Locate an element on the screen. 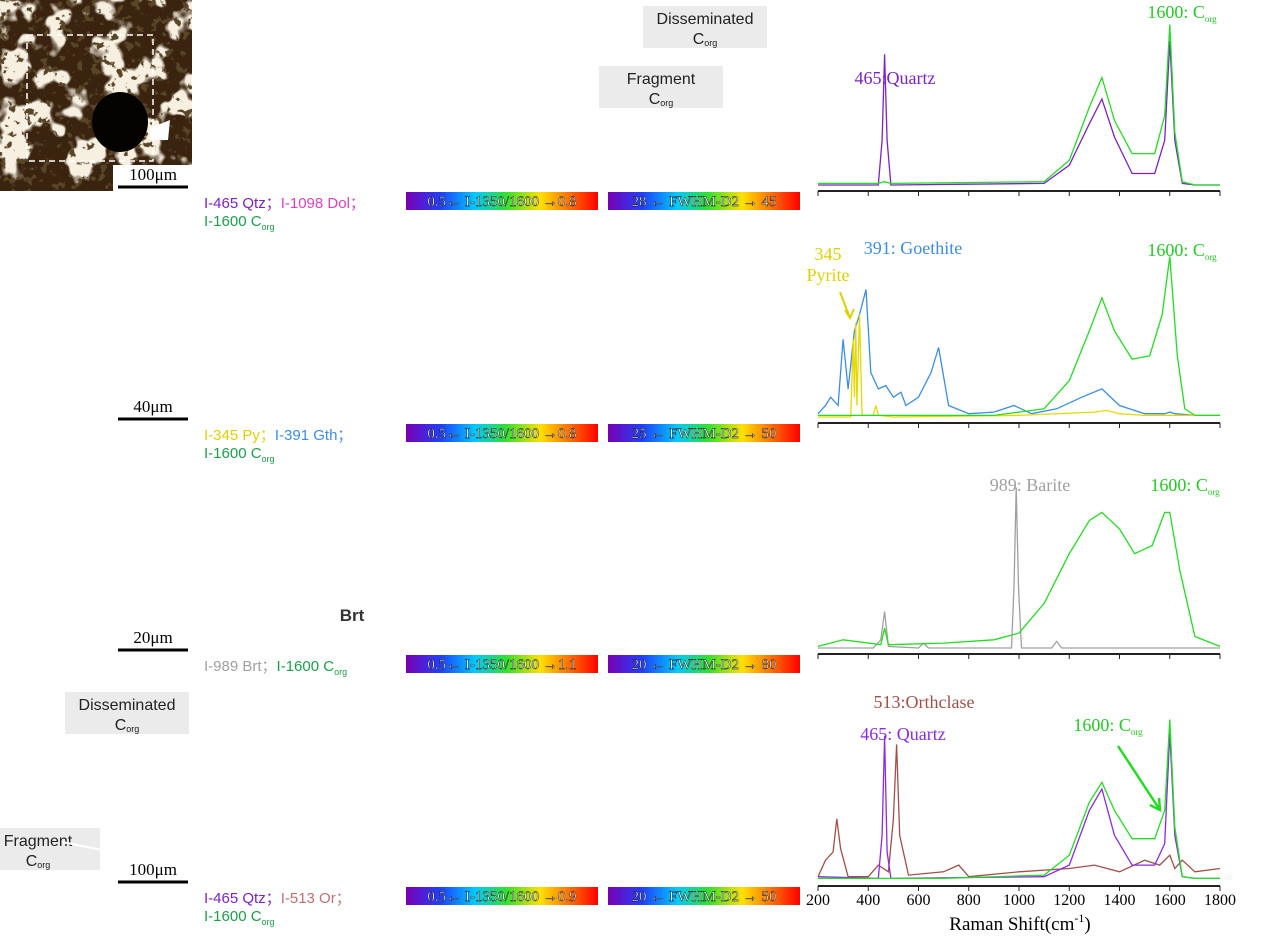 The width and height of the screenshot is (1268, 947). x-tick-label: 400 is located at coordinates (868, 900).